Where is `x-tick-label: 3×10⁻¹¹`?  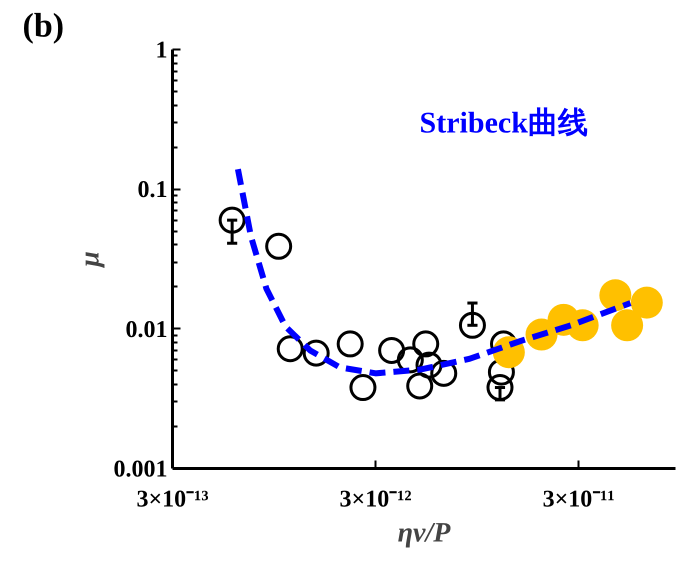 x-tick-label: 3×10⁻¹¹ is located at coordinates (578, 499).